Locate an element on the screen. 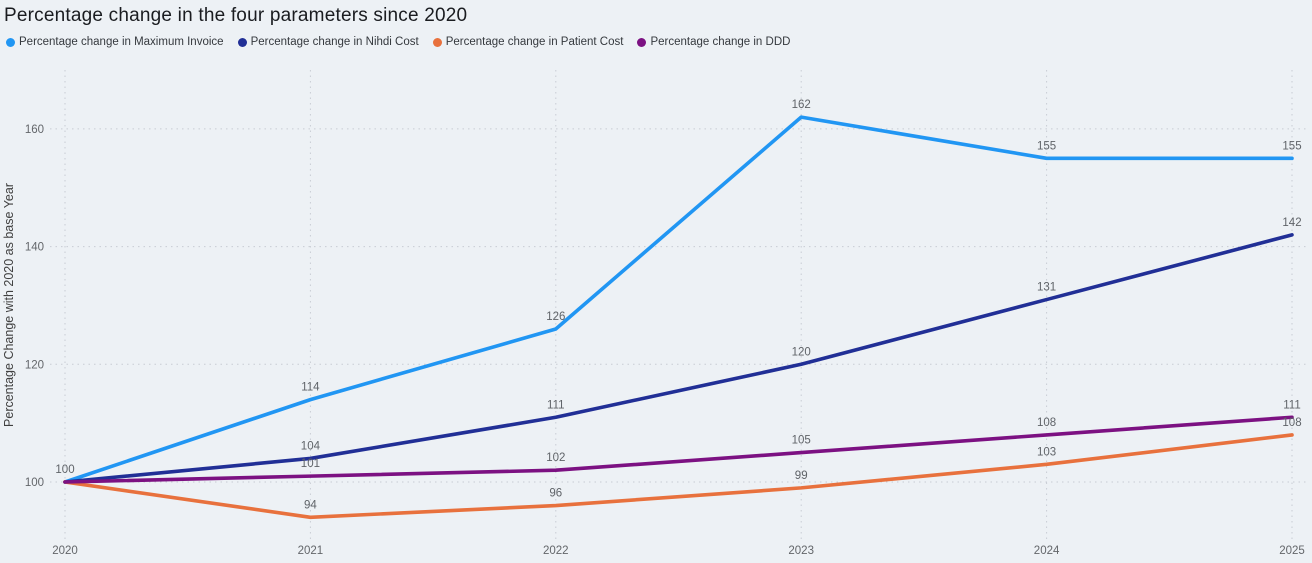 The width and height of the screenshot is (1312, 563). data-label-patient-cost-2022: 96 is located at coordinates (555, 494).